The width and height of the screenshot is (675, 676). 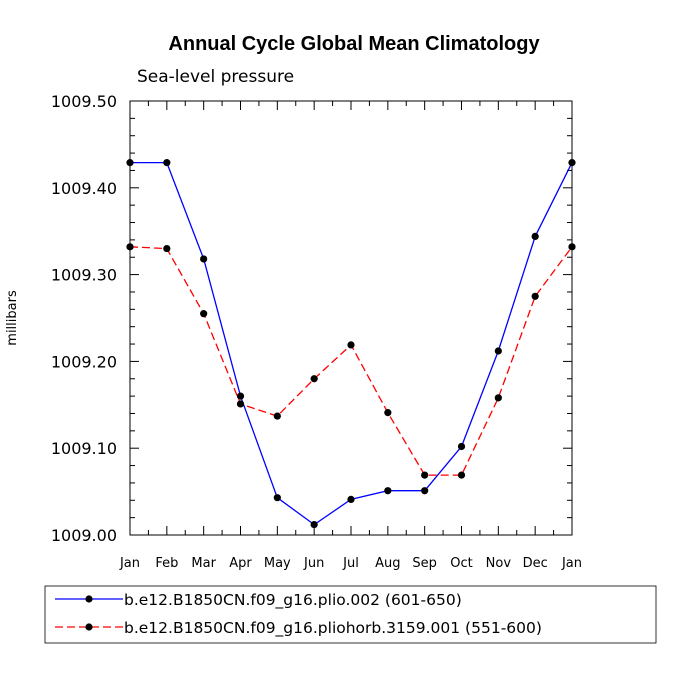 What do you see at coordinates (350, 614) in the screenshot?
I see `legend-box` at bounding box center [350, 614].